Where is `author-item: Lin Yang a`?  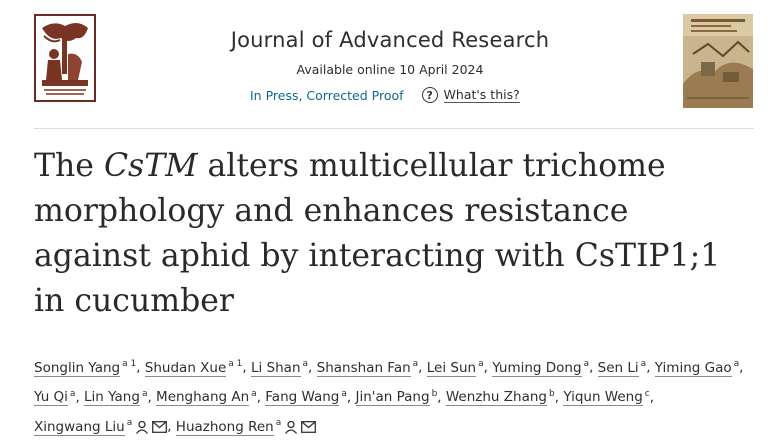
author-item: Lin Yang a is located at coordinates (116, 397).